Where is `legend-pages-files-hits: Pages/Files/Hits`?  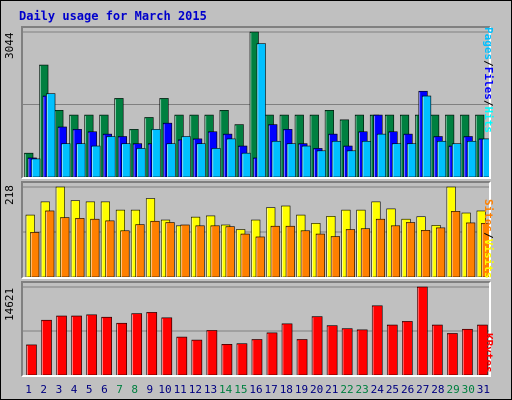 legend-pages-files-hits: Pages/Files/Hits is located at coordinates (488, 80).